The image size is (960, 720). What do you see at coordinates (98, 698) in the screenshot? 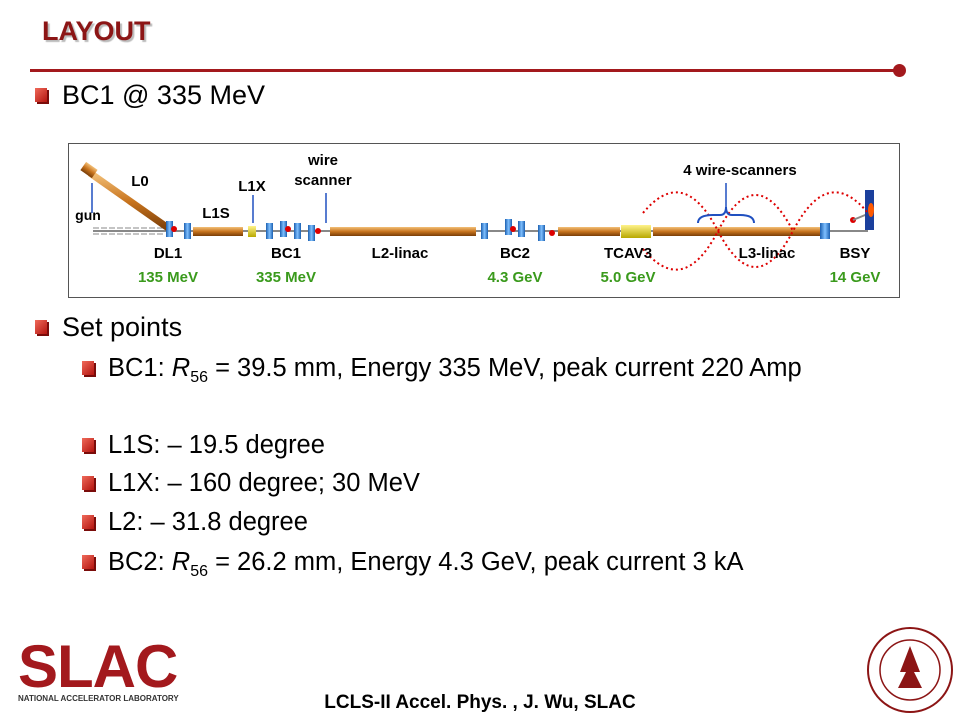
I see `logo-subtitle: NATIONAL ACCELERATOR LABORATORY` at bounding box center [98, 698].